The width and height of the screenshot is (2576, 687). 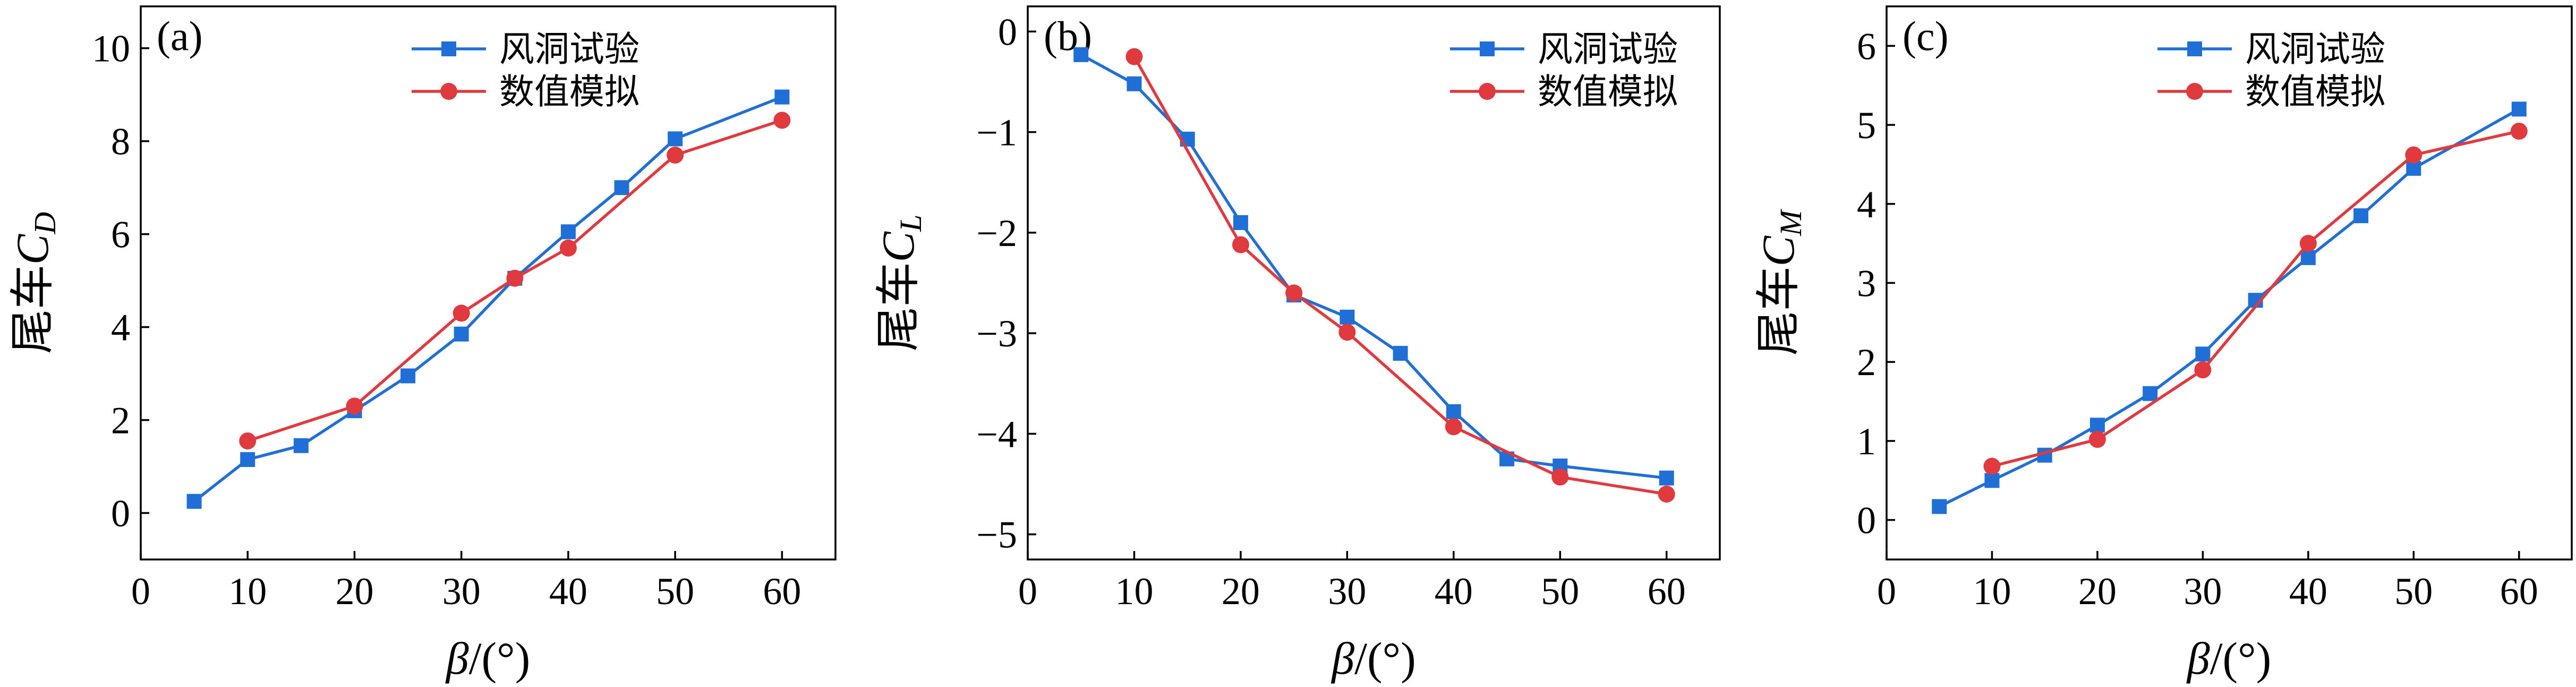 I want to click on chart-0-legend-experiment: 风洞试验, so click(x=525, y=49).